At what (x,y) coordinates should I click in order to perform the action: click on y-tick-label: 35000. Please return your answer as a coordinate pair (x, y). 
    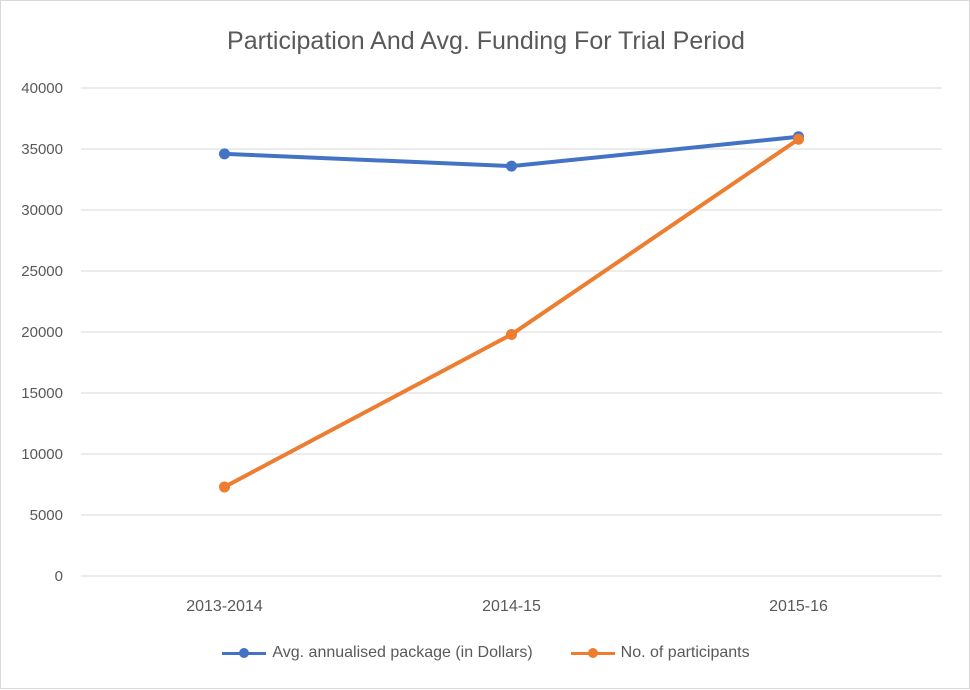
    Looking at the image, I should click on (42, 149).